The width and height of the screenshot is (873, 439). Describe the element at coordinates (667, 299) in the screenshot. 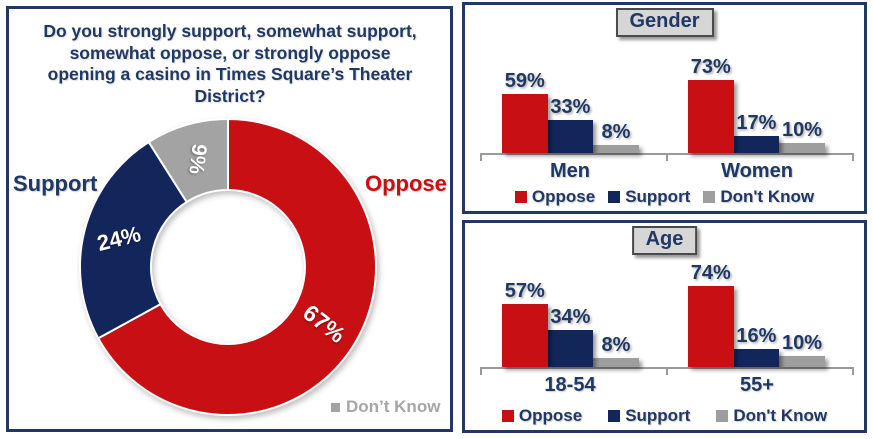

I see `age-plot-area: 57% 34% 8% 74% 16%` at that location.